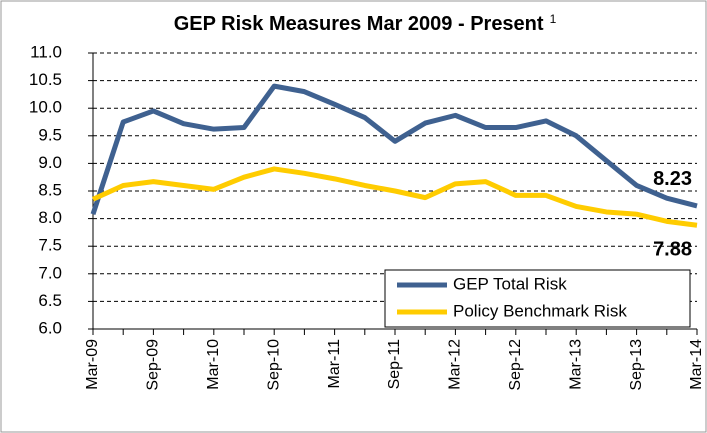 This screenshot has width=707, height=433. What do you see at coordinates (50, 162) in the screenshot?
I see `y-tick-label: 9.0` at bounding box center [50, 162].